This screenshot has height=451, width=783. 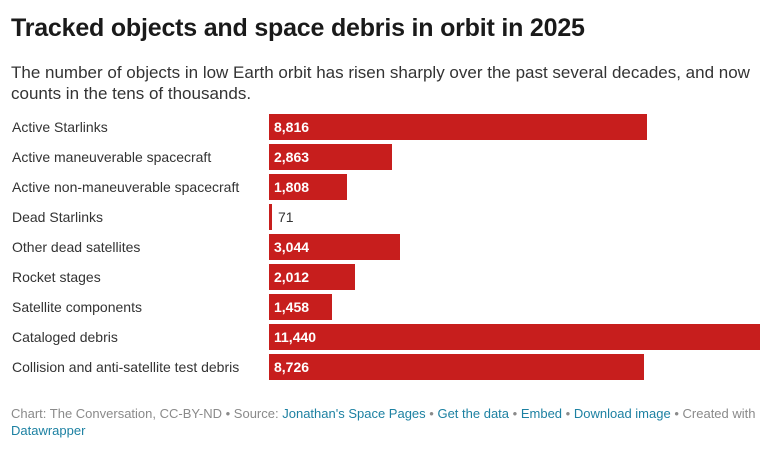 What do you see at coordinates (391, 187) in the screenshot?
I see `bar-row: Active non-maneuverable spacecraft 1,808` at bounding box center [391, 187].